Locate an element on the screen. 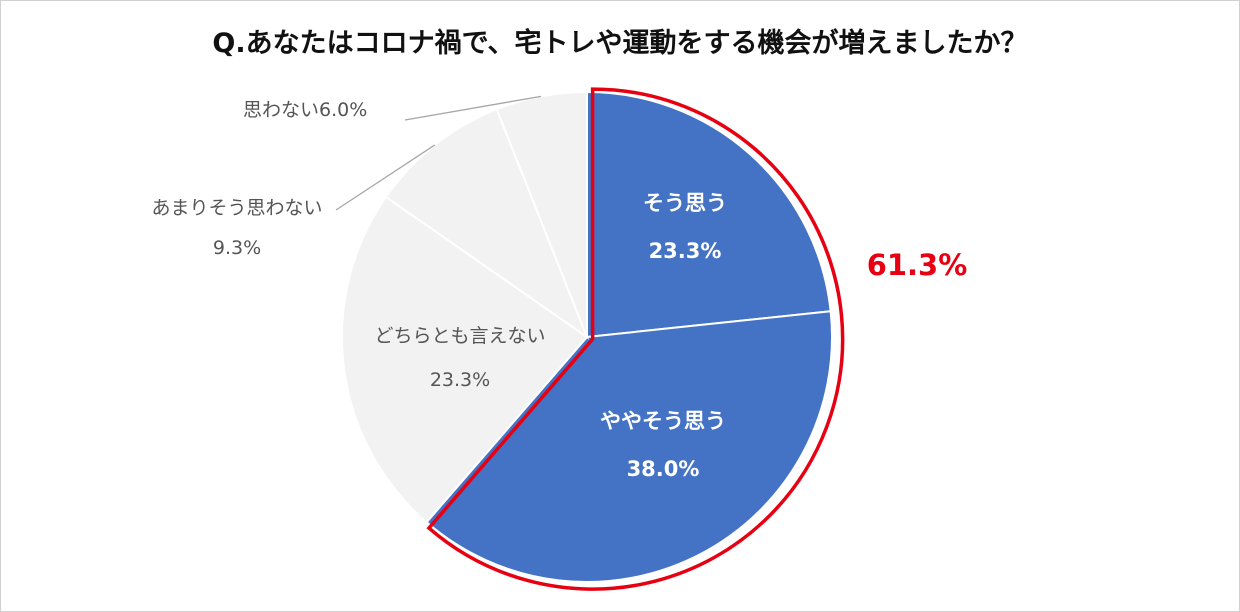  slice-value-yayasoomou: 38.0% is located at coordinates (663, 469).